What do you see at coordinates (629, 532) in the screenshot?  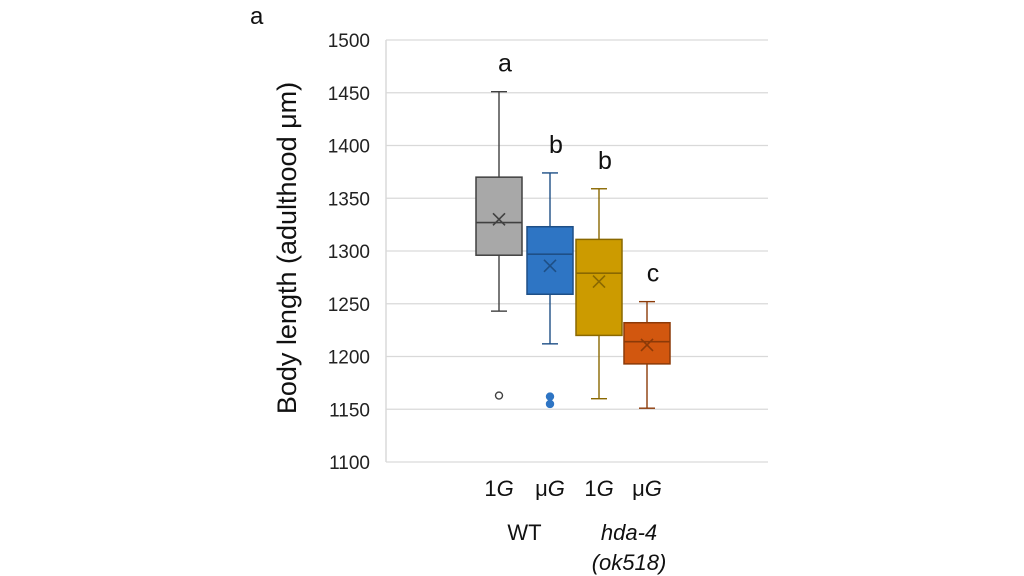 I see `group-label: hda-4` at bounding box center [629, 532].